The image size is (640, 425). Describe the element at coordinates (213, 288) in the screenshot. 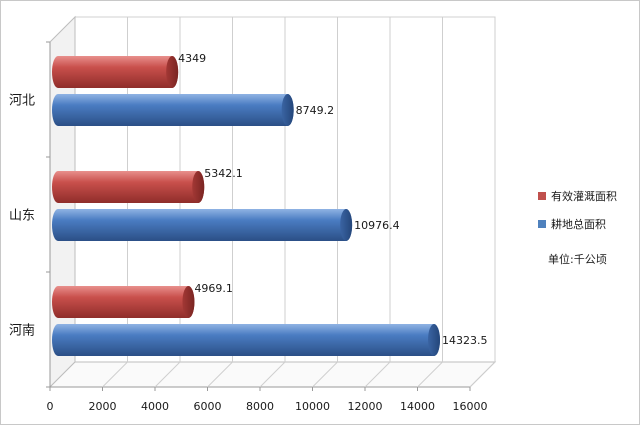

I see `data-label: 4969.1` at that location.